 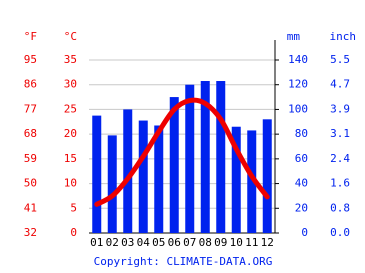 What do you see at coordinates (189, 242) in the screenshot?
I see `x-tick-label: 07` at bounding box center [189, 242].